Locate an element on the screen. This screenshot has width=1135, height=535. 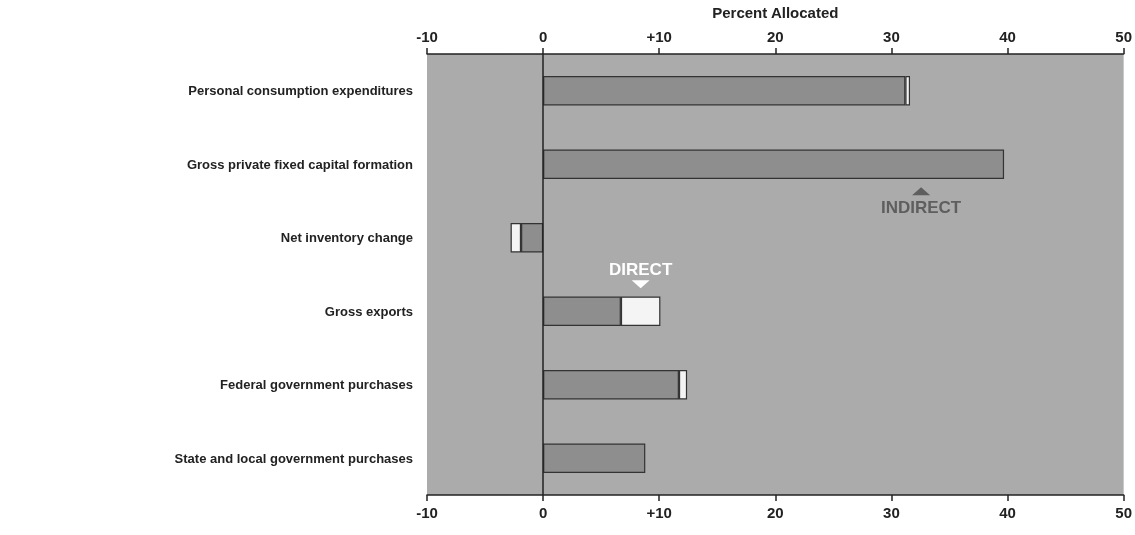
y-tick-label: Federal government purchases is located at coordinates (316, 385).